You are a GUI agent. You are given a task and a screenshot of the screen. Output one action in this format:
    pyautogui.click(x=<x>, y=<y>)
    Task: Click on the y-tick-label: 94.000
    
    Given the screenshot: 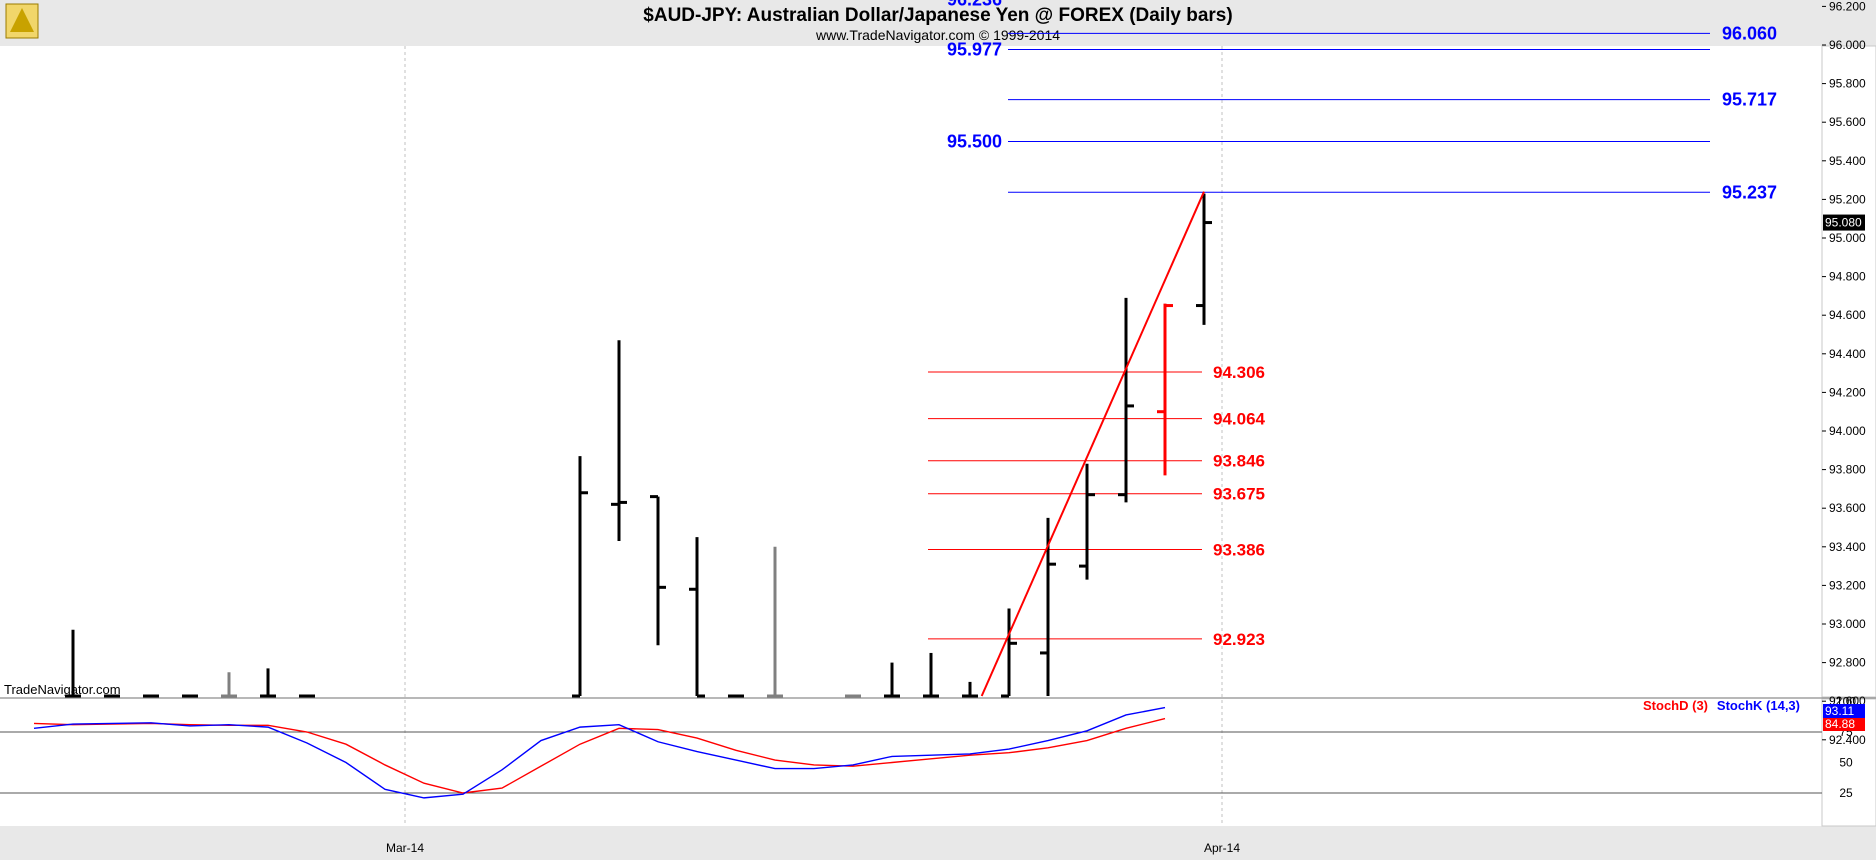 What is the action you would take?
    pyautogui.click(x=1847, y=431)
    